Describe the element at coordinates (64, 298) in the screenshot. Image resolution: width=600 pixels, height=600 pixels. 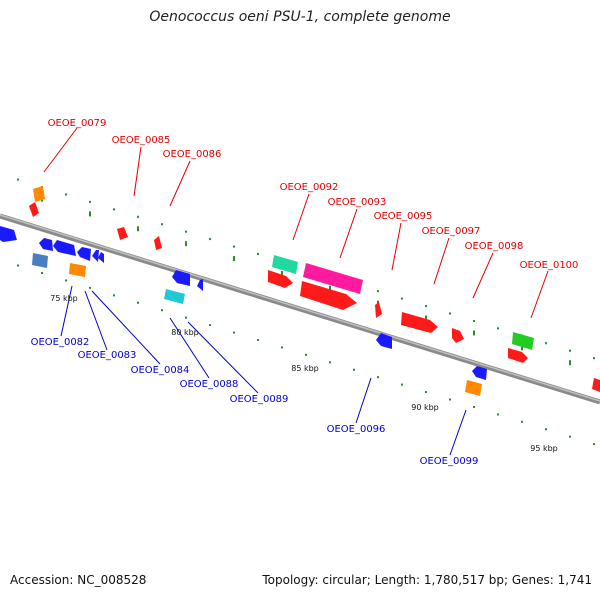
I see `scale-label: 75 kbp` at that location.